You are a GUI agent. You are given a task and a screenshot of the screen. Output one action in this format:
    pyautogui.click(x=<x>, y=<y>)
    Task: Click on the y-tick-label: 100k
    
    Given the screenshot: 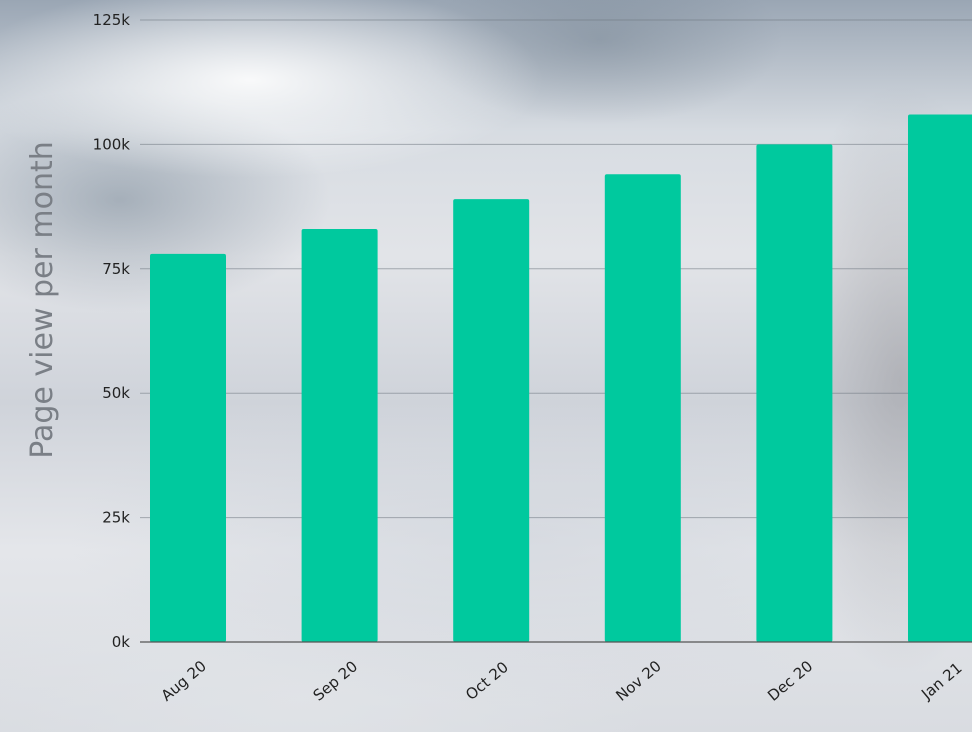 What is the action you would take?
    pyautogui.click(x=112, y=144)
    